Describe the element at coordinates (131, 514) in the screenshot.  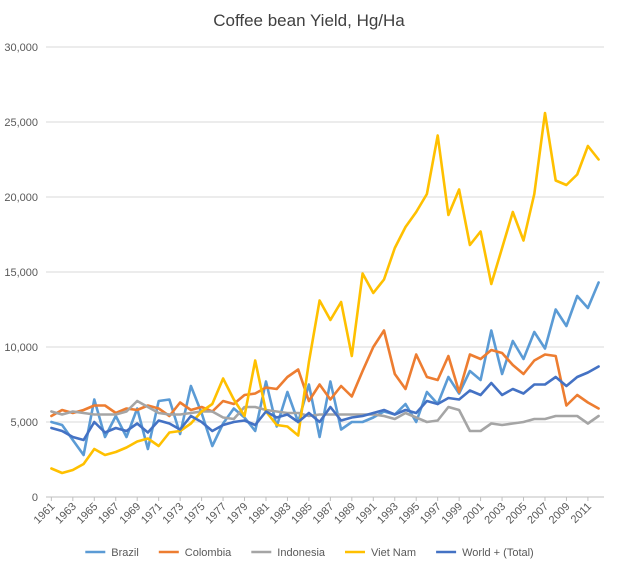
I see `x-tick-label: 1969` at that location.